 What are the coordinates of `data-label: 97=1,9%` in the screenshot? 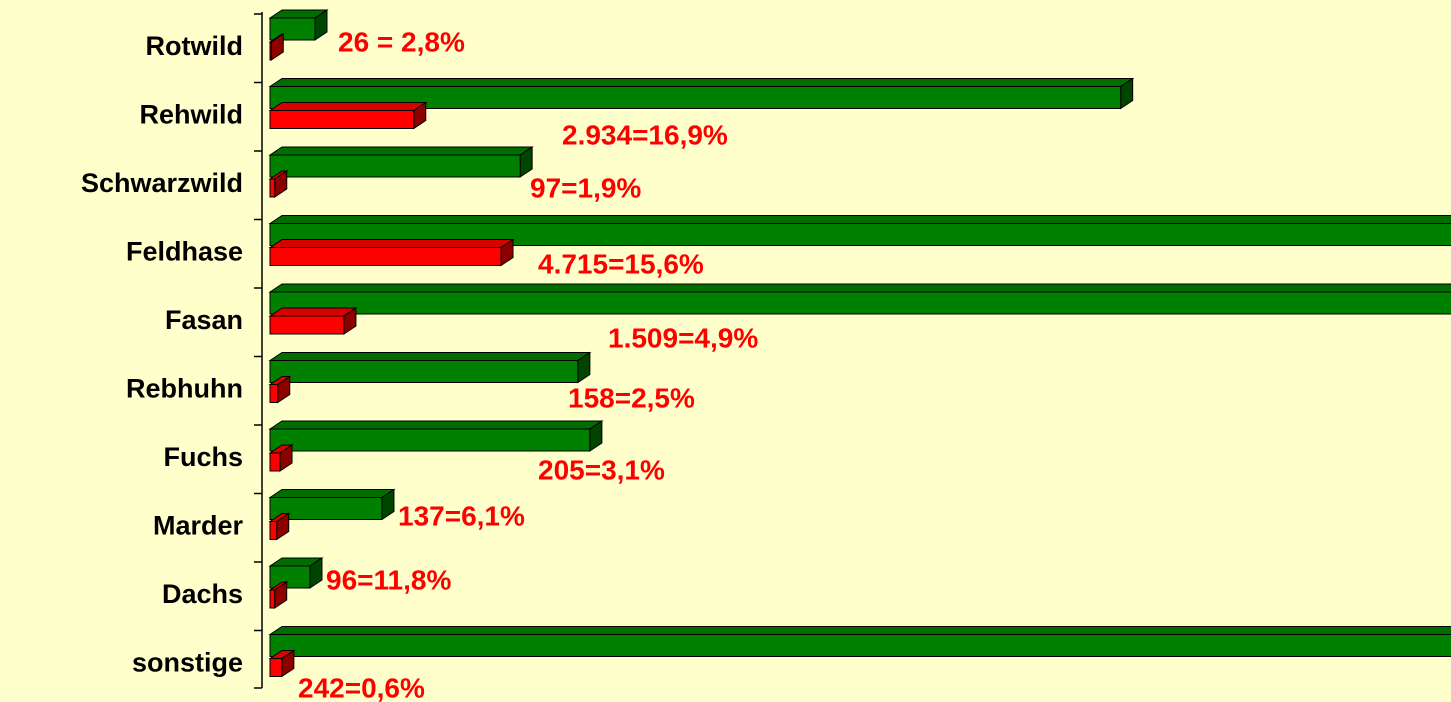 It's located at (585, 187).